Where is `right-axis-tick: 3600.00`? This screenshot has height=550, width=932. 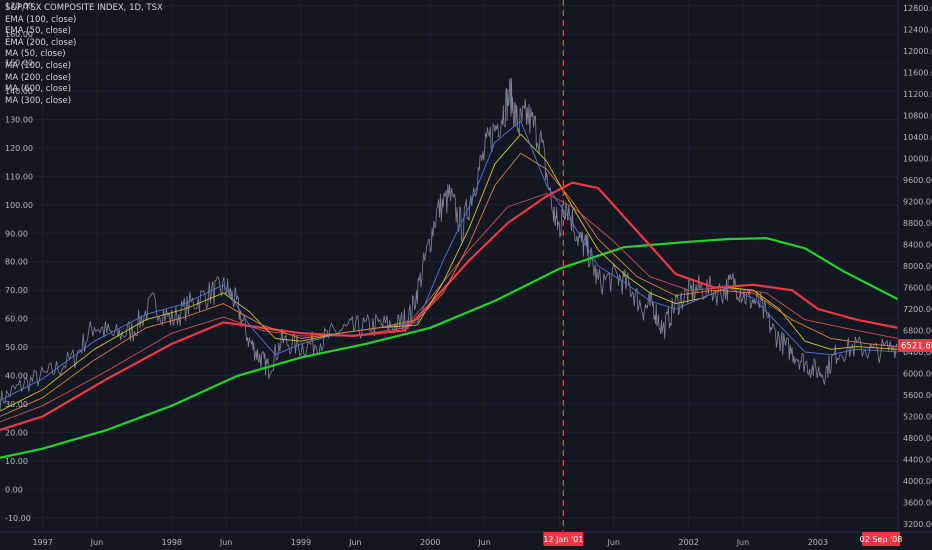 right-axis-tick: 3600.00 is located at coordinates (917, 502).